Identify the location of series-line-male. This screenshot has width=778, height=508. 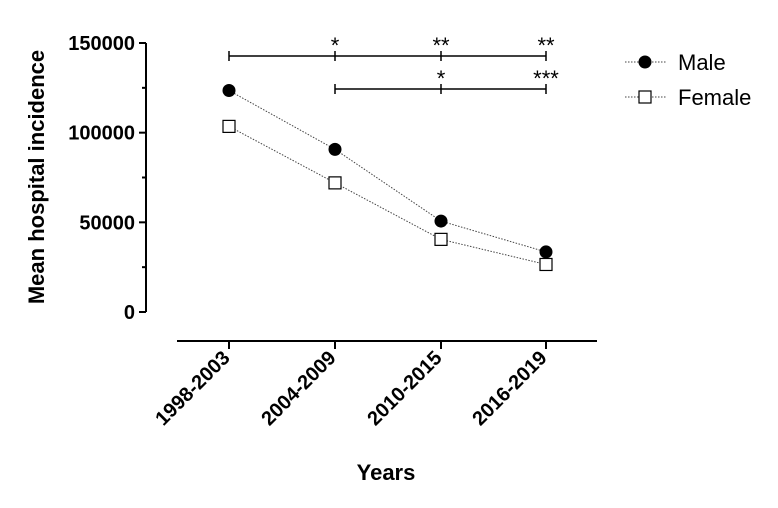
(387, 171).